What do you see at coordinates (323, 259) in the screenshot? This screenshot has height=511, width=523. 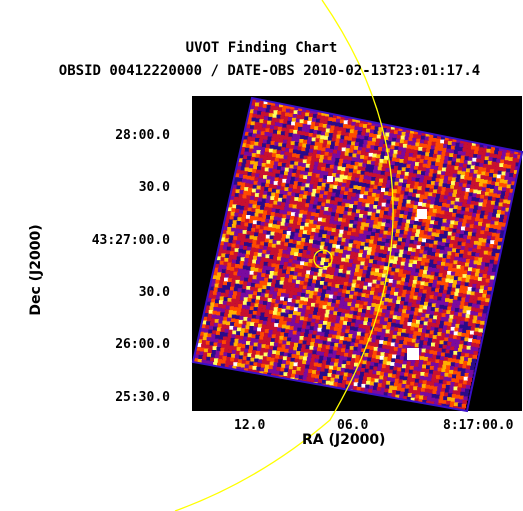 I see `source-circle` at bounding box center [323, 259].